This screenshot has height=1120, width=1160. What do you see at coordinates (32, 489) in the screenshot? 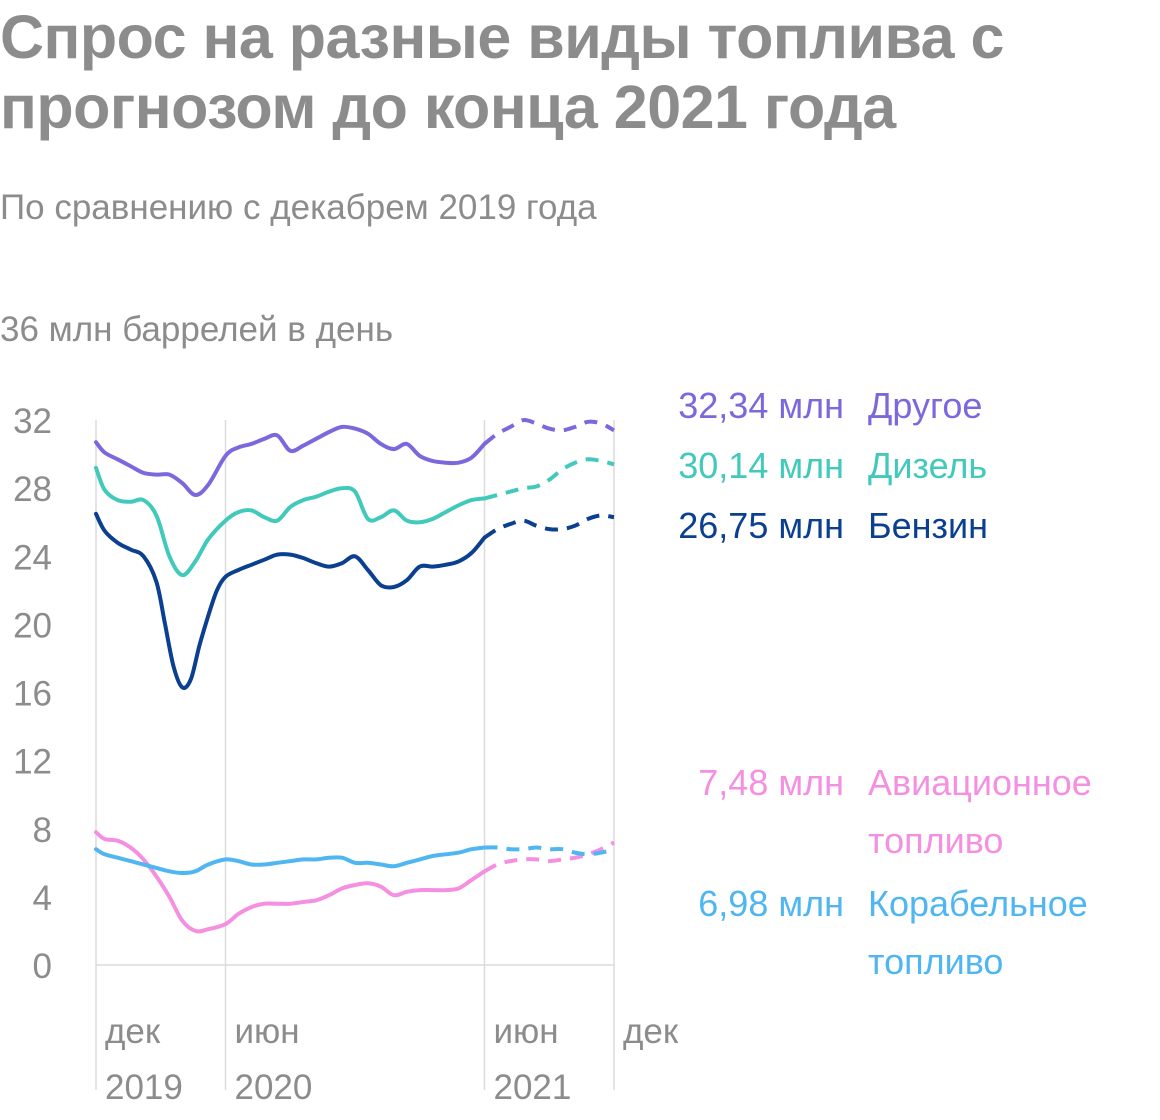
I see `y-tick-label: 28` at bounding box center [32, 489].